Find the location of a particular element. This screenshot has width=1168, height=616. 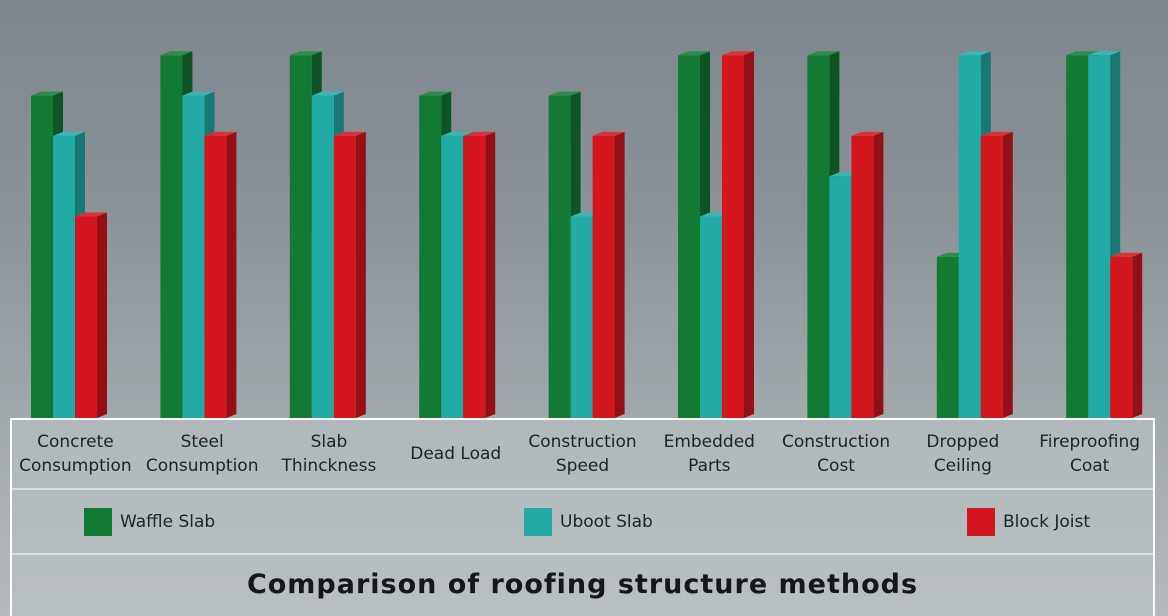

legend: Waffle Slab Uboot Slab Block Joist is located at coordinates (582, 521).